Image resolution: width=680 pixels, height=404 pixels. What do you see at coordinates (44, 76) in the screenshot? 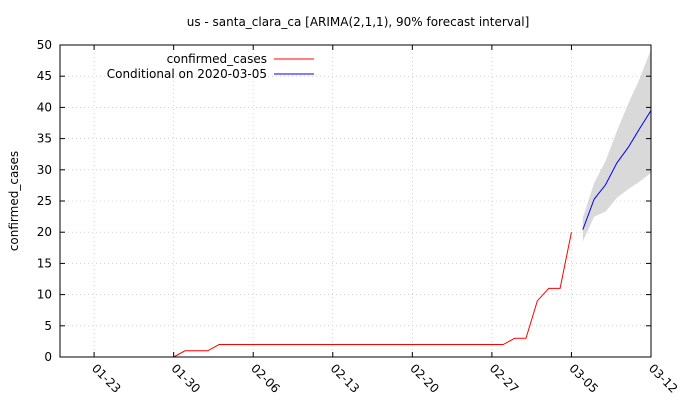
I see `y-tick-label-9: 45` at bounding box center [44, 76].